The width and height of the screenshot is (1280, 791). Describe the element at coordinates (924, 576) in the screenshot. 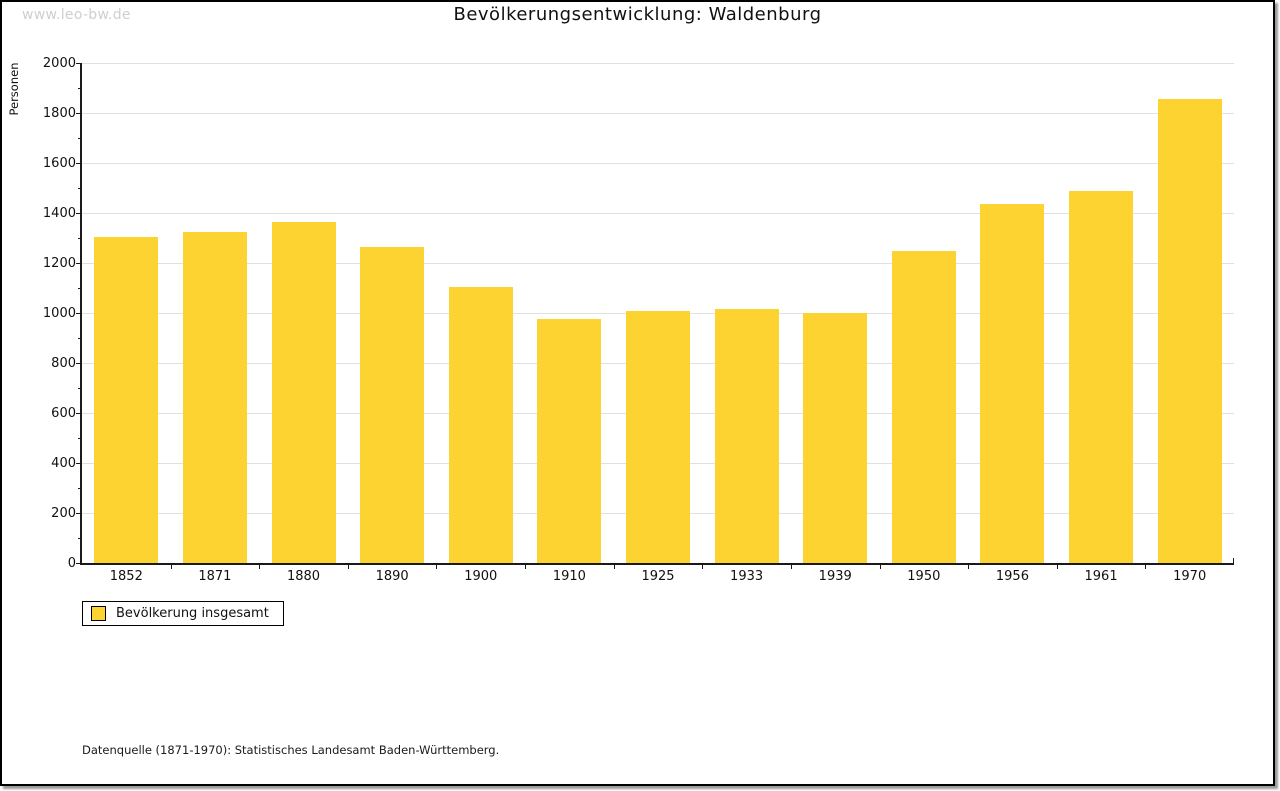

I see `x-tick-label-1950: 1950` at that location.